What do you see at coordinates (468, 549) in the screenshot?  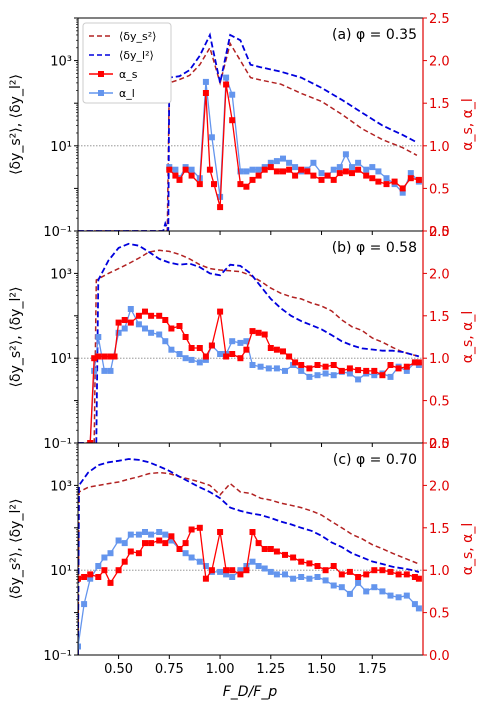 I see `y-right-axis-label: α_s, α_l` at bounding box center [468, 549].